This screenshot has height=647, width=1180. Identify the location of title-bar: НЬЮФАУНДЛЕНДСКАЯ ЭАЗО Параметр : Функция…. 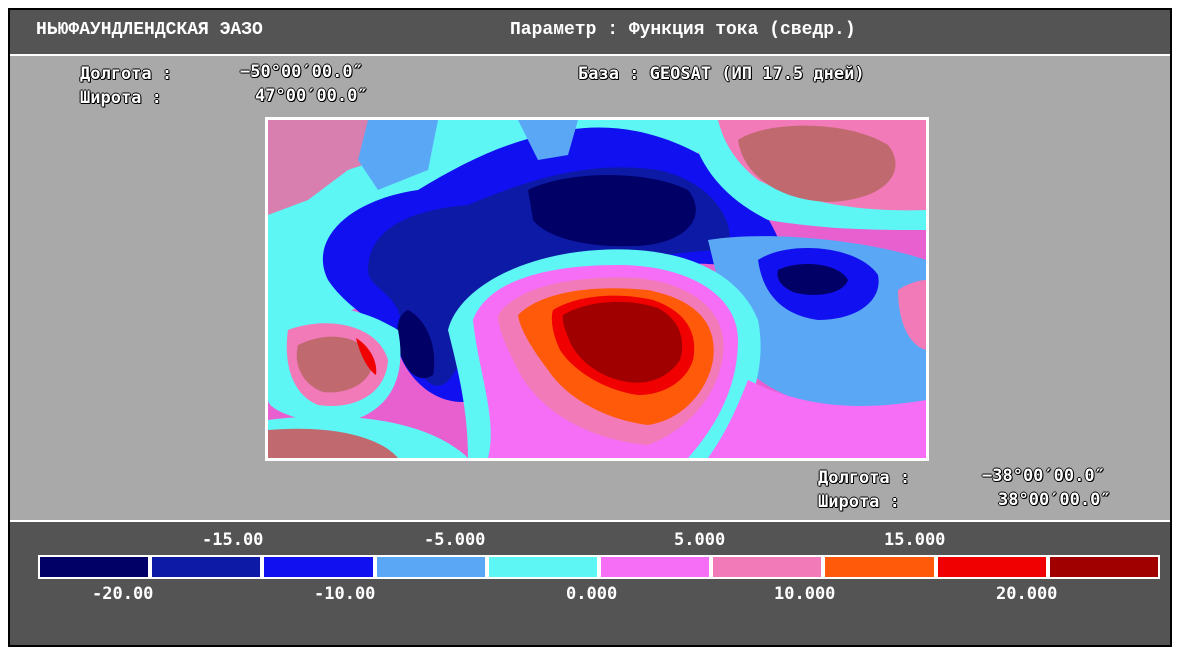
(590, 33).